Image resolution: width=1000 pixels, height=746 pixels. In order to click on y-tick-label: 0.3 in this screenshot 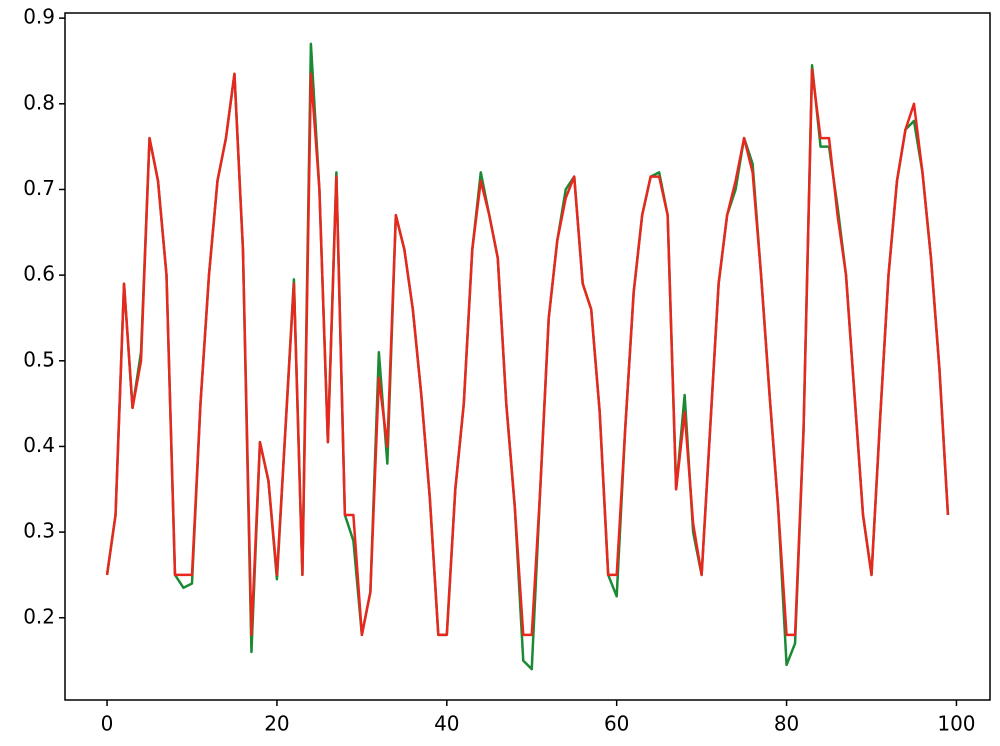, I will do `click(39, 531)`.